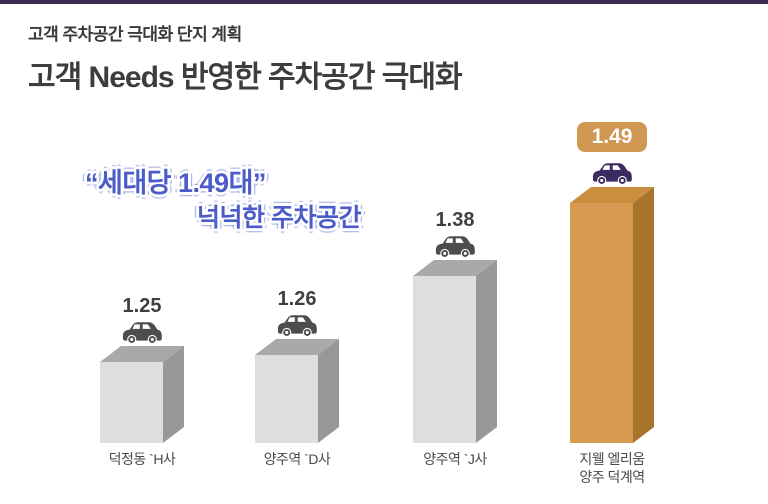 This screenshot has height=504, width=768. What do you see at coordinates (455, 220) in the screenshot?
I see `bar-value: 1.38` at bounding box center [455, 220].